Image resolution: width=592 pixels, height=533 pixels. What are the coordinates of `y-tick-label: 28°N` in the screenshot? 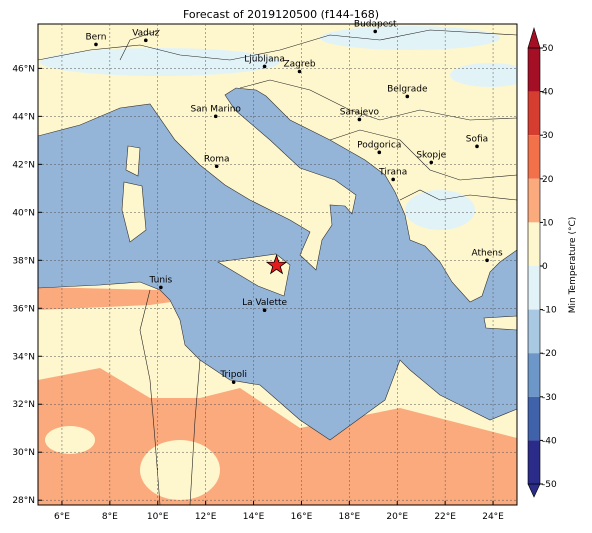 It's located at (23, 501).